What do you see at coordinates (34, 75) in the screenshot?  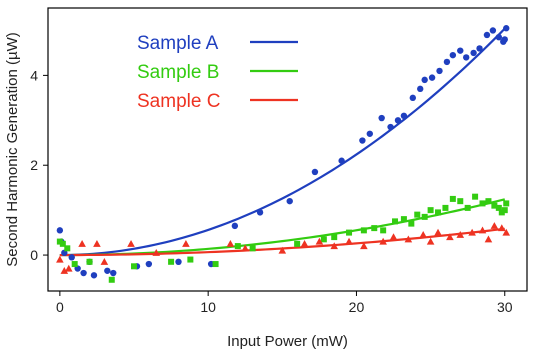 I see `y-tick-label: 4` at bounding box center [34, 75].